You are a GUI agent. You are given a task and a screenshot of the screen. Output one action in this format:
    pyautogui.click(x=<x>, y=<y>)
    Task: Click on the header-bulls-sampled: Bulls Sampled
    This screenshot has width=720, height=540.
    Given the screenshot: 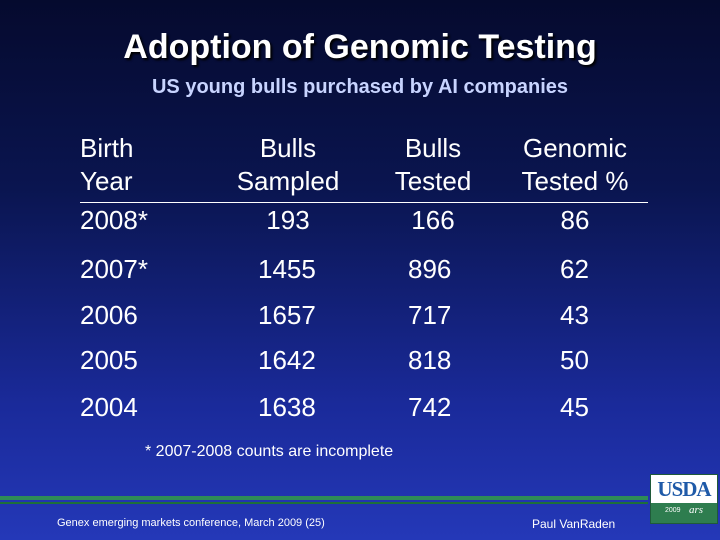 What is the action you would take?
    pyautogui.click(x=288, y=165)
    